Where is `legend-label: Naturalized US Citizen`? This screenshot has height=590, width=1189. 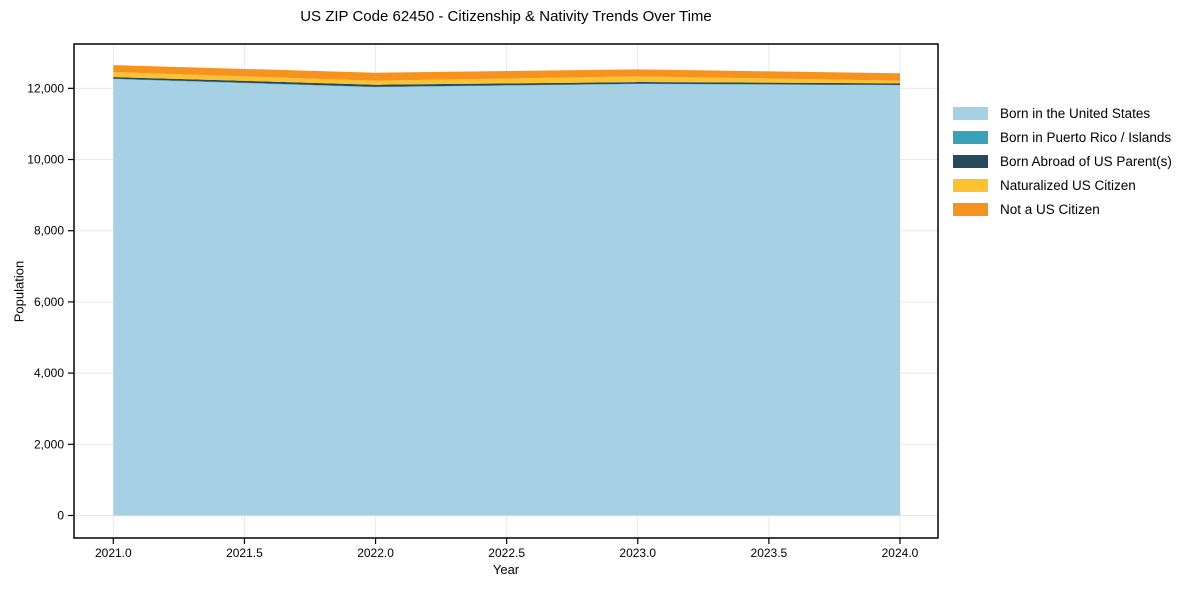 legend-label: Naturalized US Citizen is located at coordinates (1068, 185).